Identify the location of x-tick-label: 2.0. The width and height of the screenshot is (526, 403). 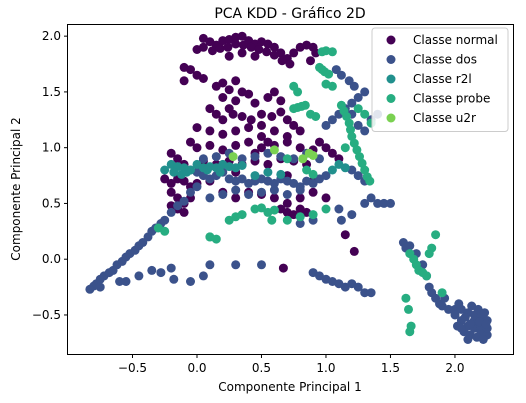
(454, 368).